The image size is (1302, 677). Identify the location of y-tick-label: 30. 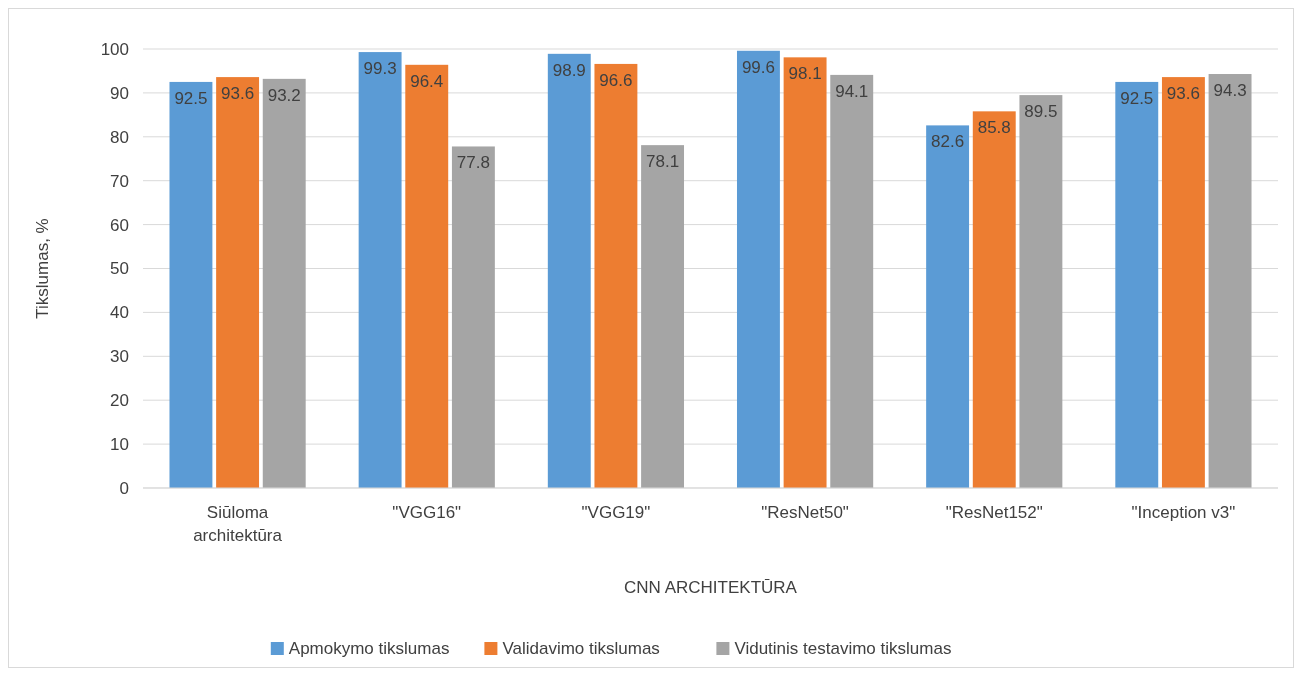
(119, 357).